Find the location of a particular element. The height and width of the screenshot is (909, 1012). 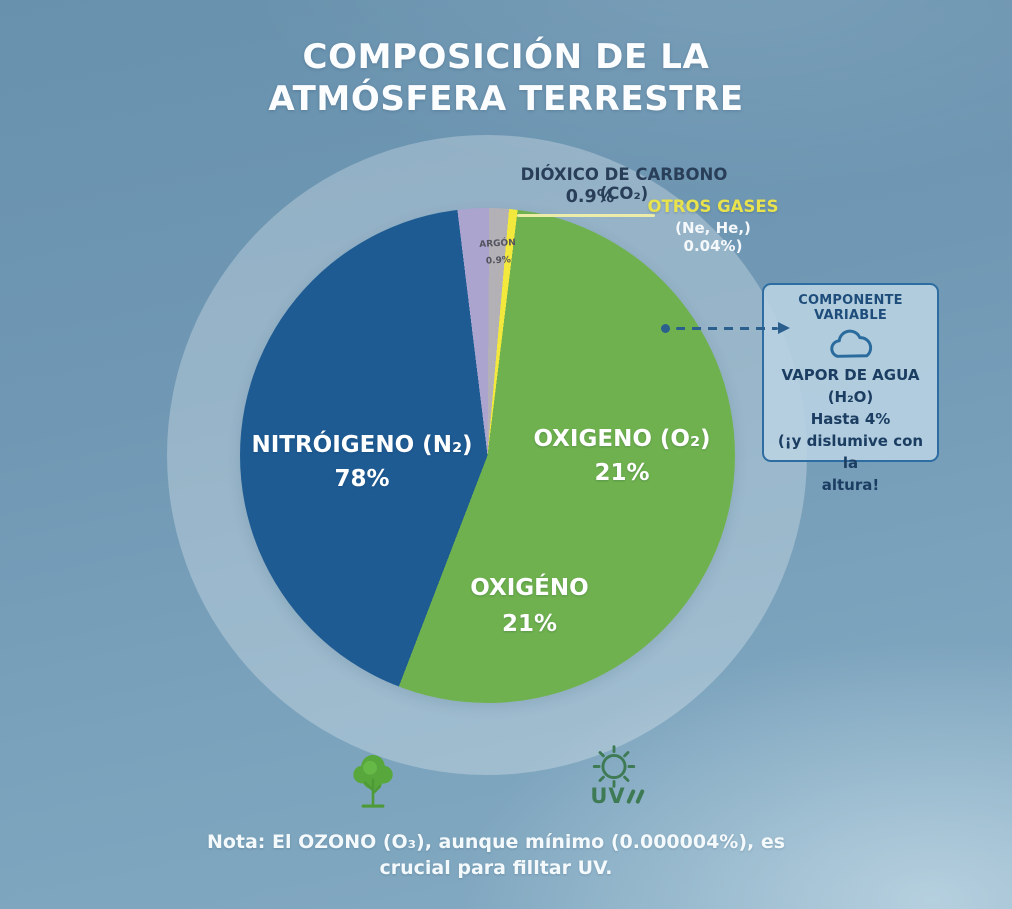

otros-gases-label: OTROS GASES is located at coordinates (713, 206).